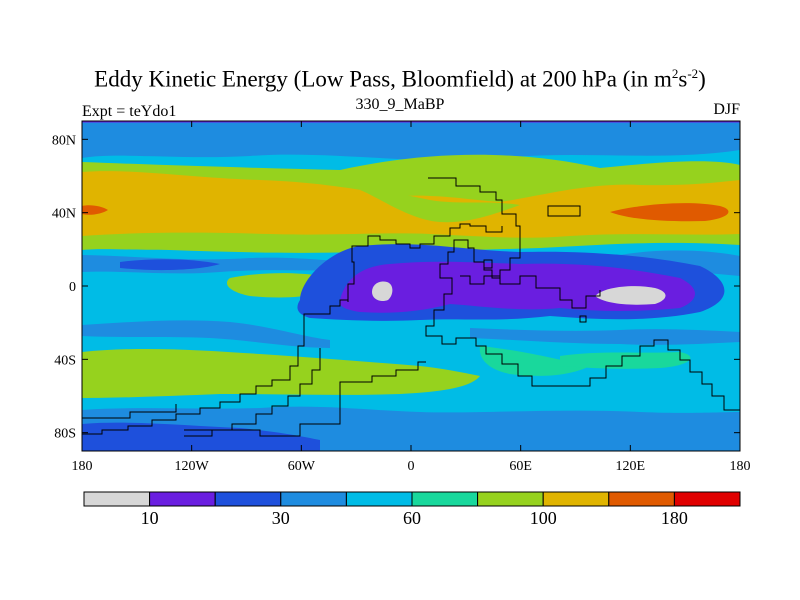  Describe the element at coordinates (440, 206) in the screenshot. I see `contour-green-notch` at that location.